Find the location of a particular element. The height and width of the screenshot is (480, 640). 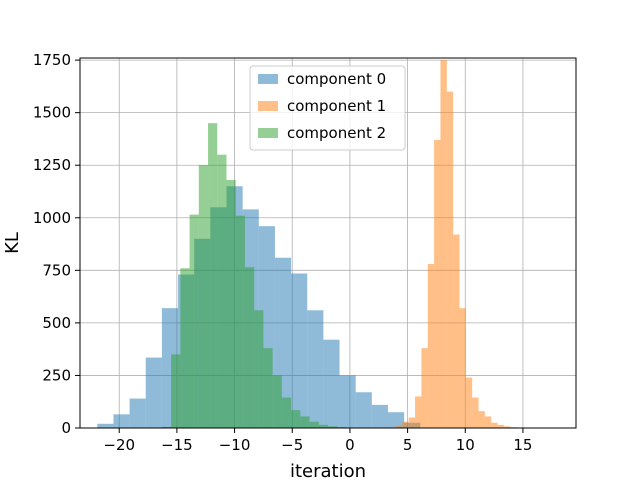

x-tick-label: 5 is located at coordinates (408, 445).